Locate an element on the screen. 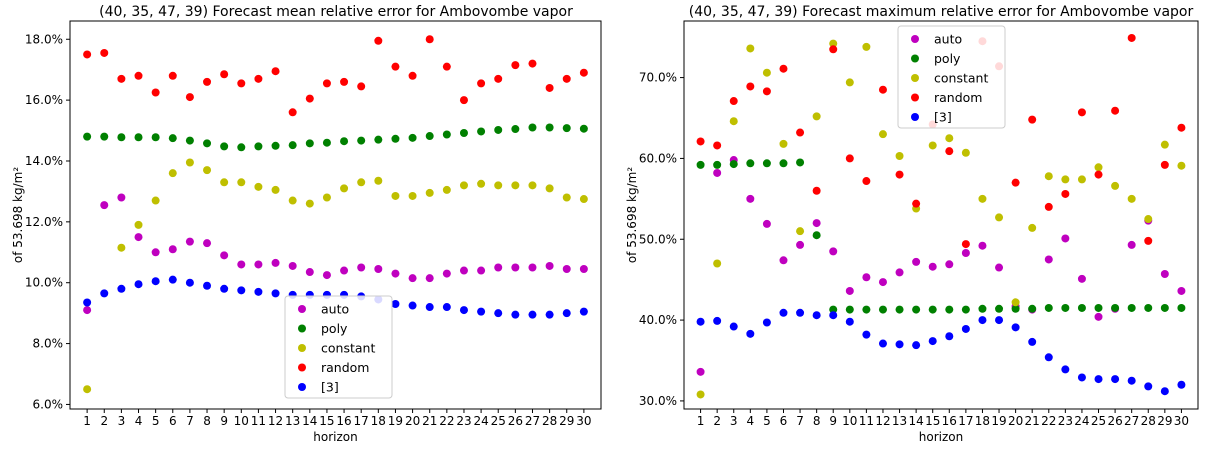  x-tick-label: 24 is located at coordinates (1081, 421).